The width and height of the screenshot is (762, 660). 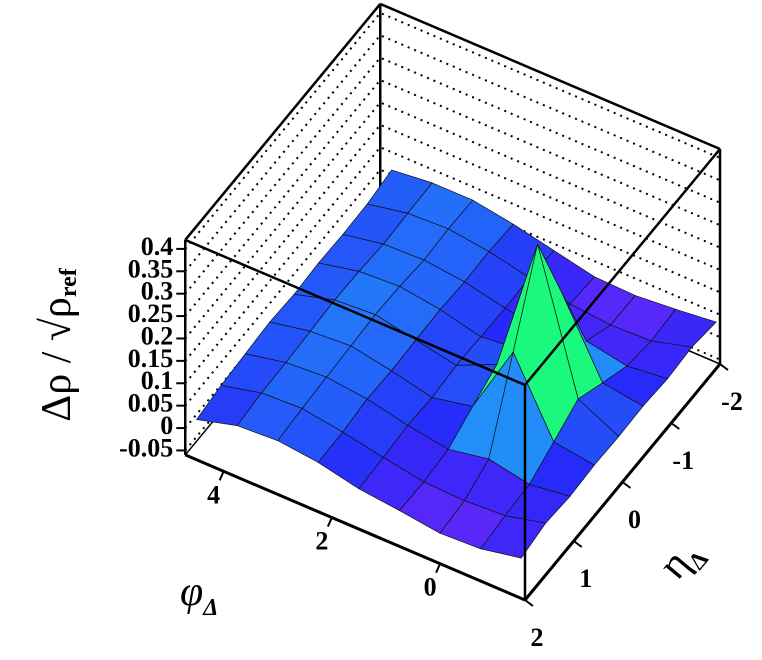 What do you see at coordinates (151, 358) in the screenshot?
I see `z-tick-label: 0.15` at bounding box center [151, 358].